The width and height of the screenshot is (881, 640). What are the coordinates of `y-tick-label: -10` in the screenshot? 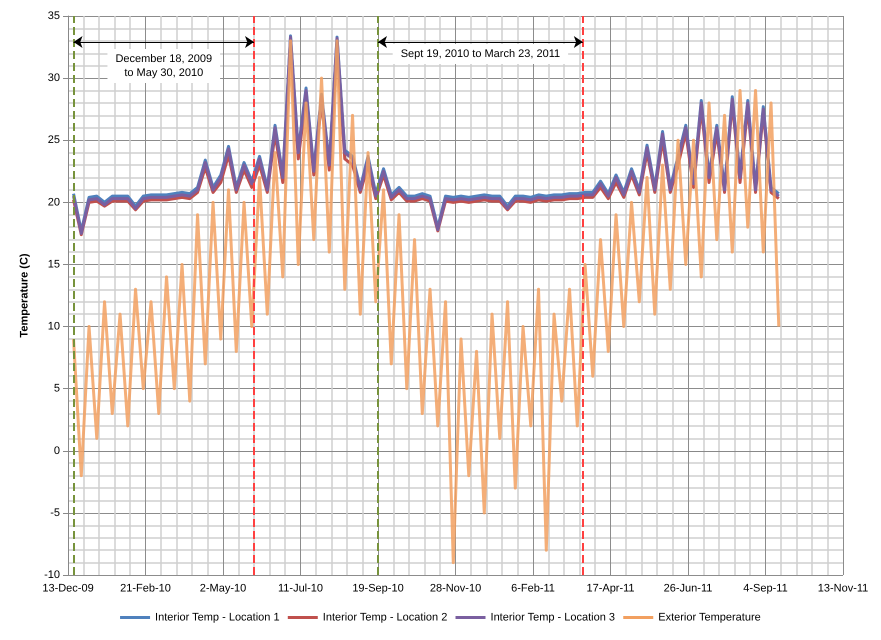 It's located at (52, 575).